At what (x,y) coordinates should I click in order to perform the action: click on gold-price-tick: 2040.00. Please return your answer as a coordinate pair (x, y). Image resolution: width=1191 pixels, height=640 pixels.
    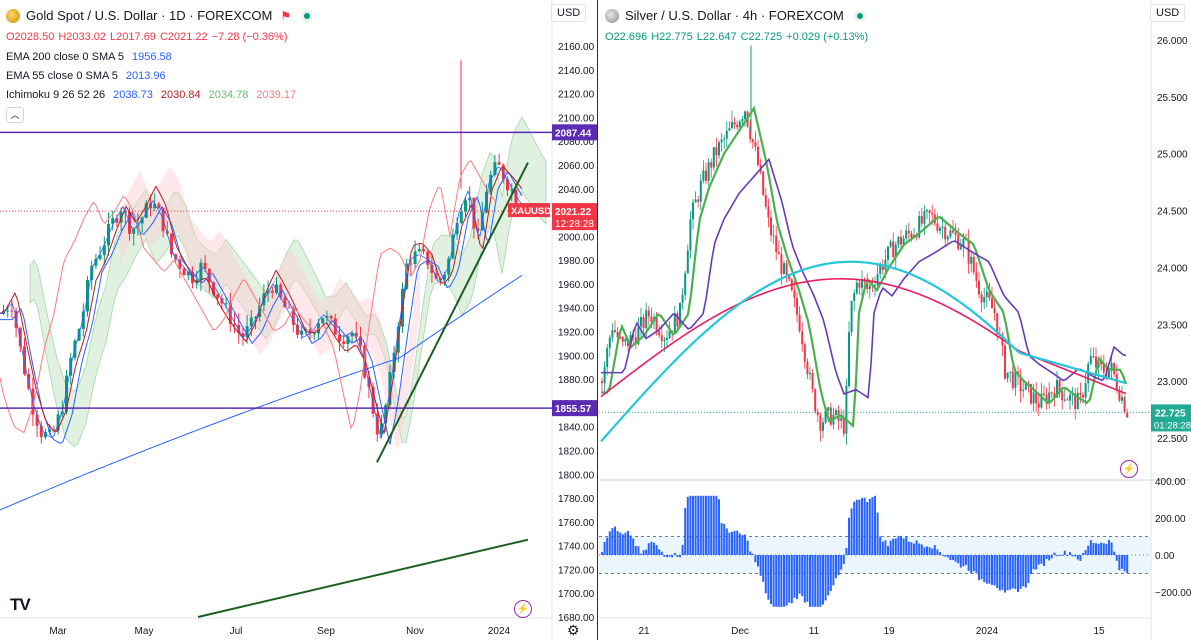
    Looking at the image, I should click on (576, 190).